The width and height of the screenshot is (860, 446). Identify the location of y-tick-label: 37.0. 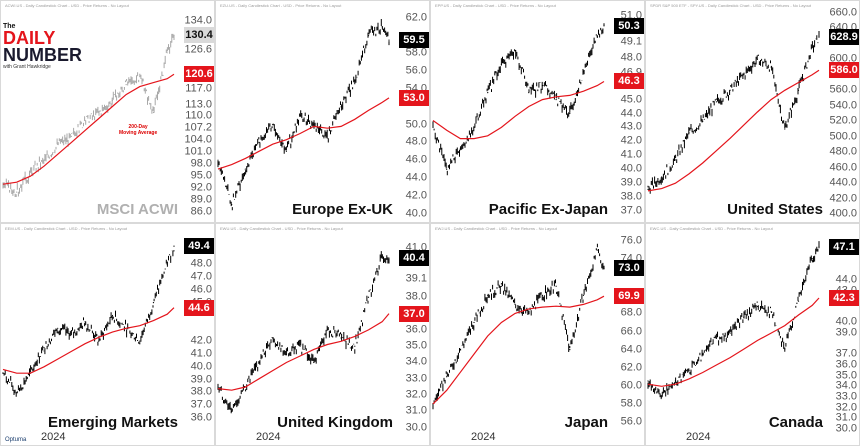
(631, 210).